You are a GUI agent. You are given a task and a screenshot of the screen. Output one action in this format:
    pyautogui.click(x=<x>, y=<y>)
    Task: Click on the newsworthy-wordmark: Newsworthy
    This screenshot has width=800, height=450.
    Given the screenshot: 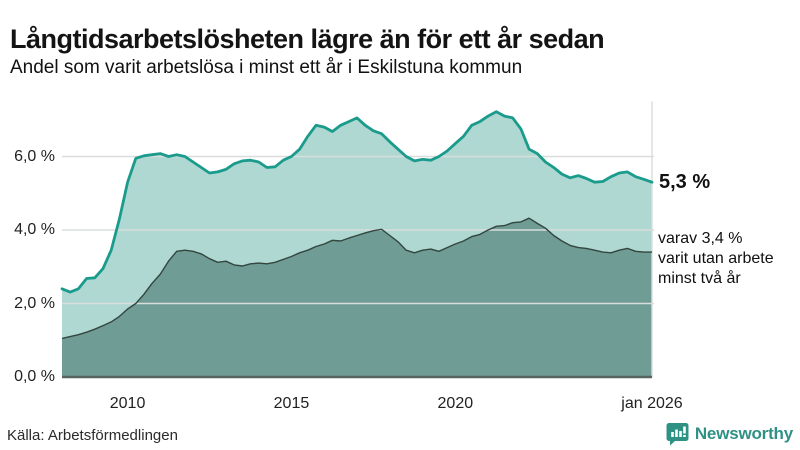 What is the action you would take?
    pyautogui.click(x=743, y=433)
    